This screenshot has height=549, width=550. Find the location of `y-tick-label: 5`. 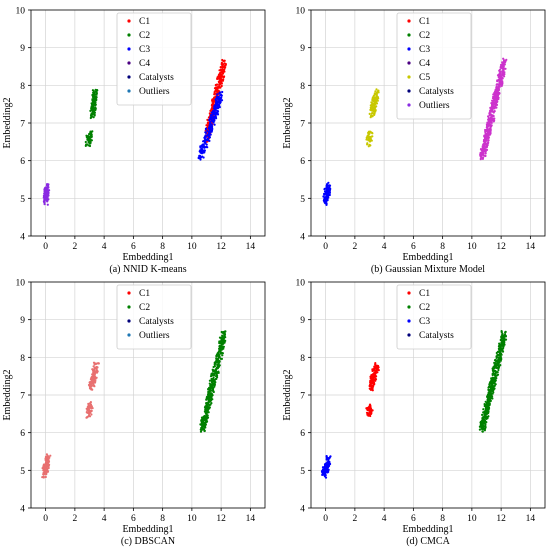

y-tick-label: 5 is located at coordinates (302, 200).